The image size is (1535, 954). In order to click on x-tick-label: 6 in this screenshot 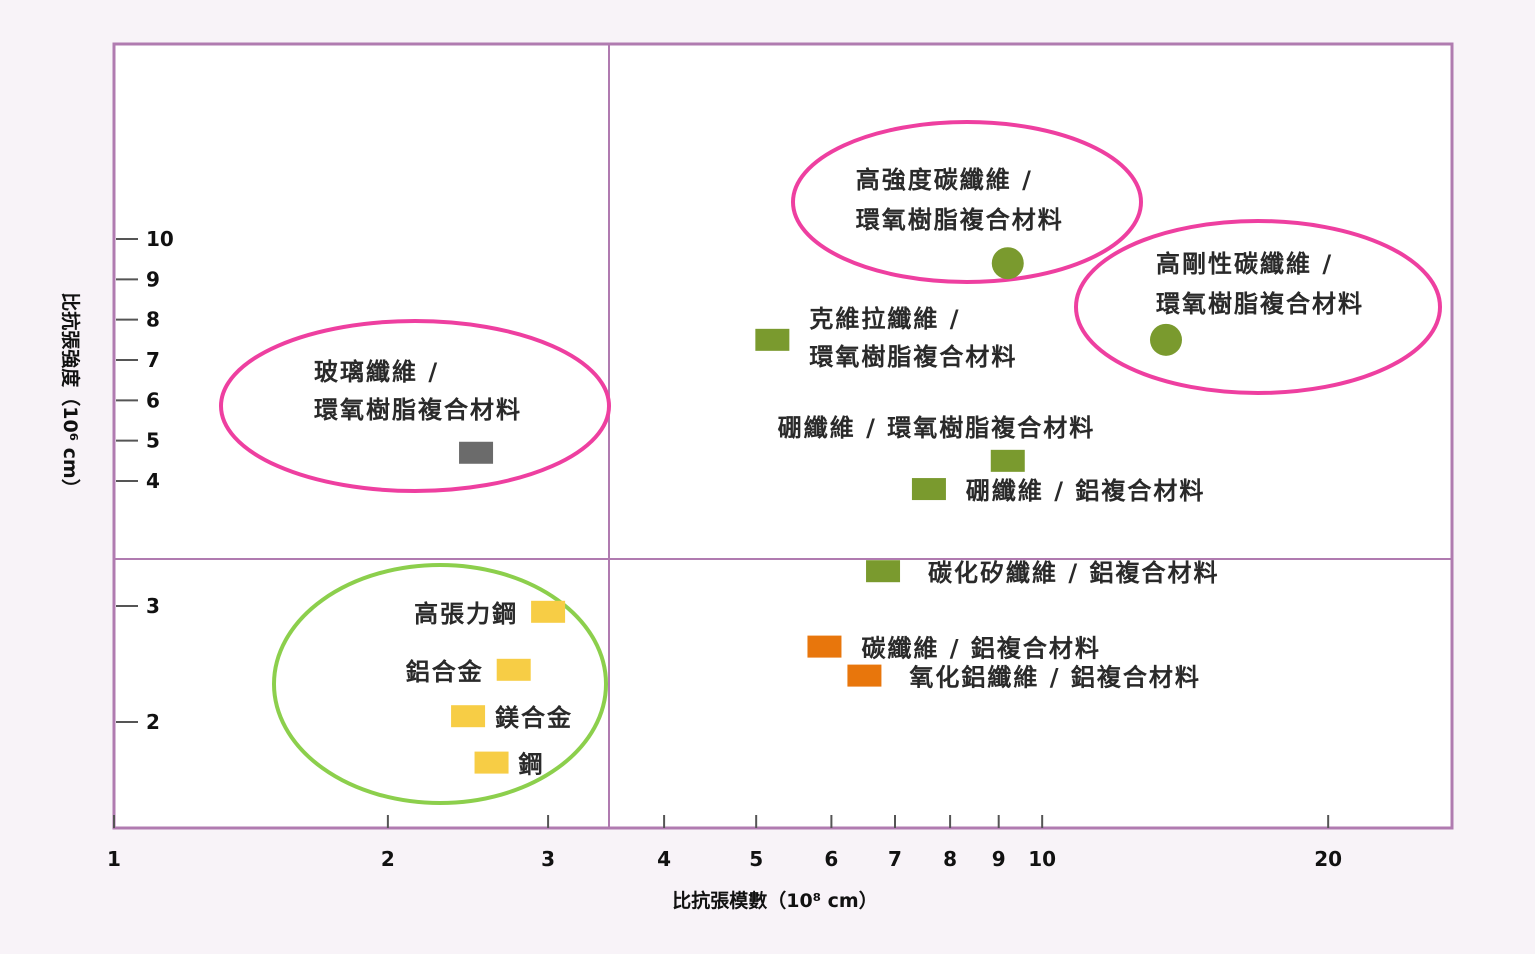, I will do `click(831, 859)`.